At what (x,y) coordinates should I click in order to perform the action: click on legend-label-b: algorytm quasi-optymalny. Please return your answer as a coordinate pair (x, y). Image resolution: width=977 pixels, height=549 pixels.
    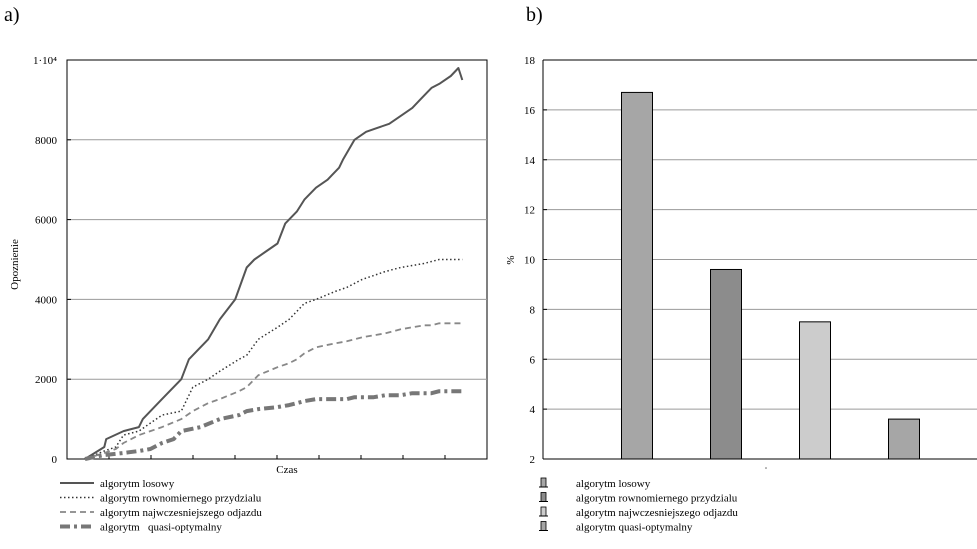
    Looking at the image, I should click on (634, 528).